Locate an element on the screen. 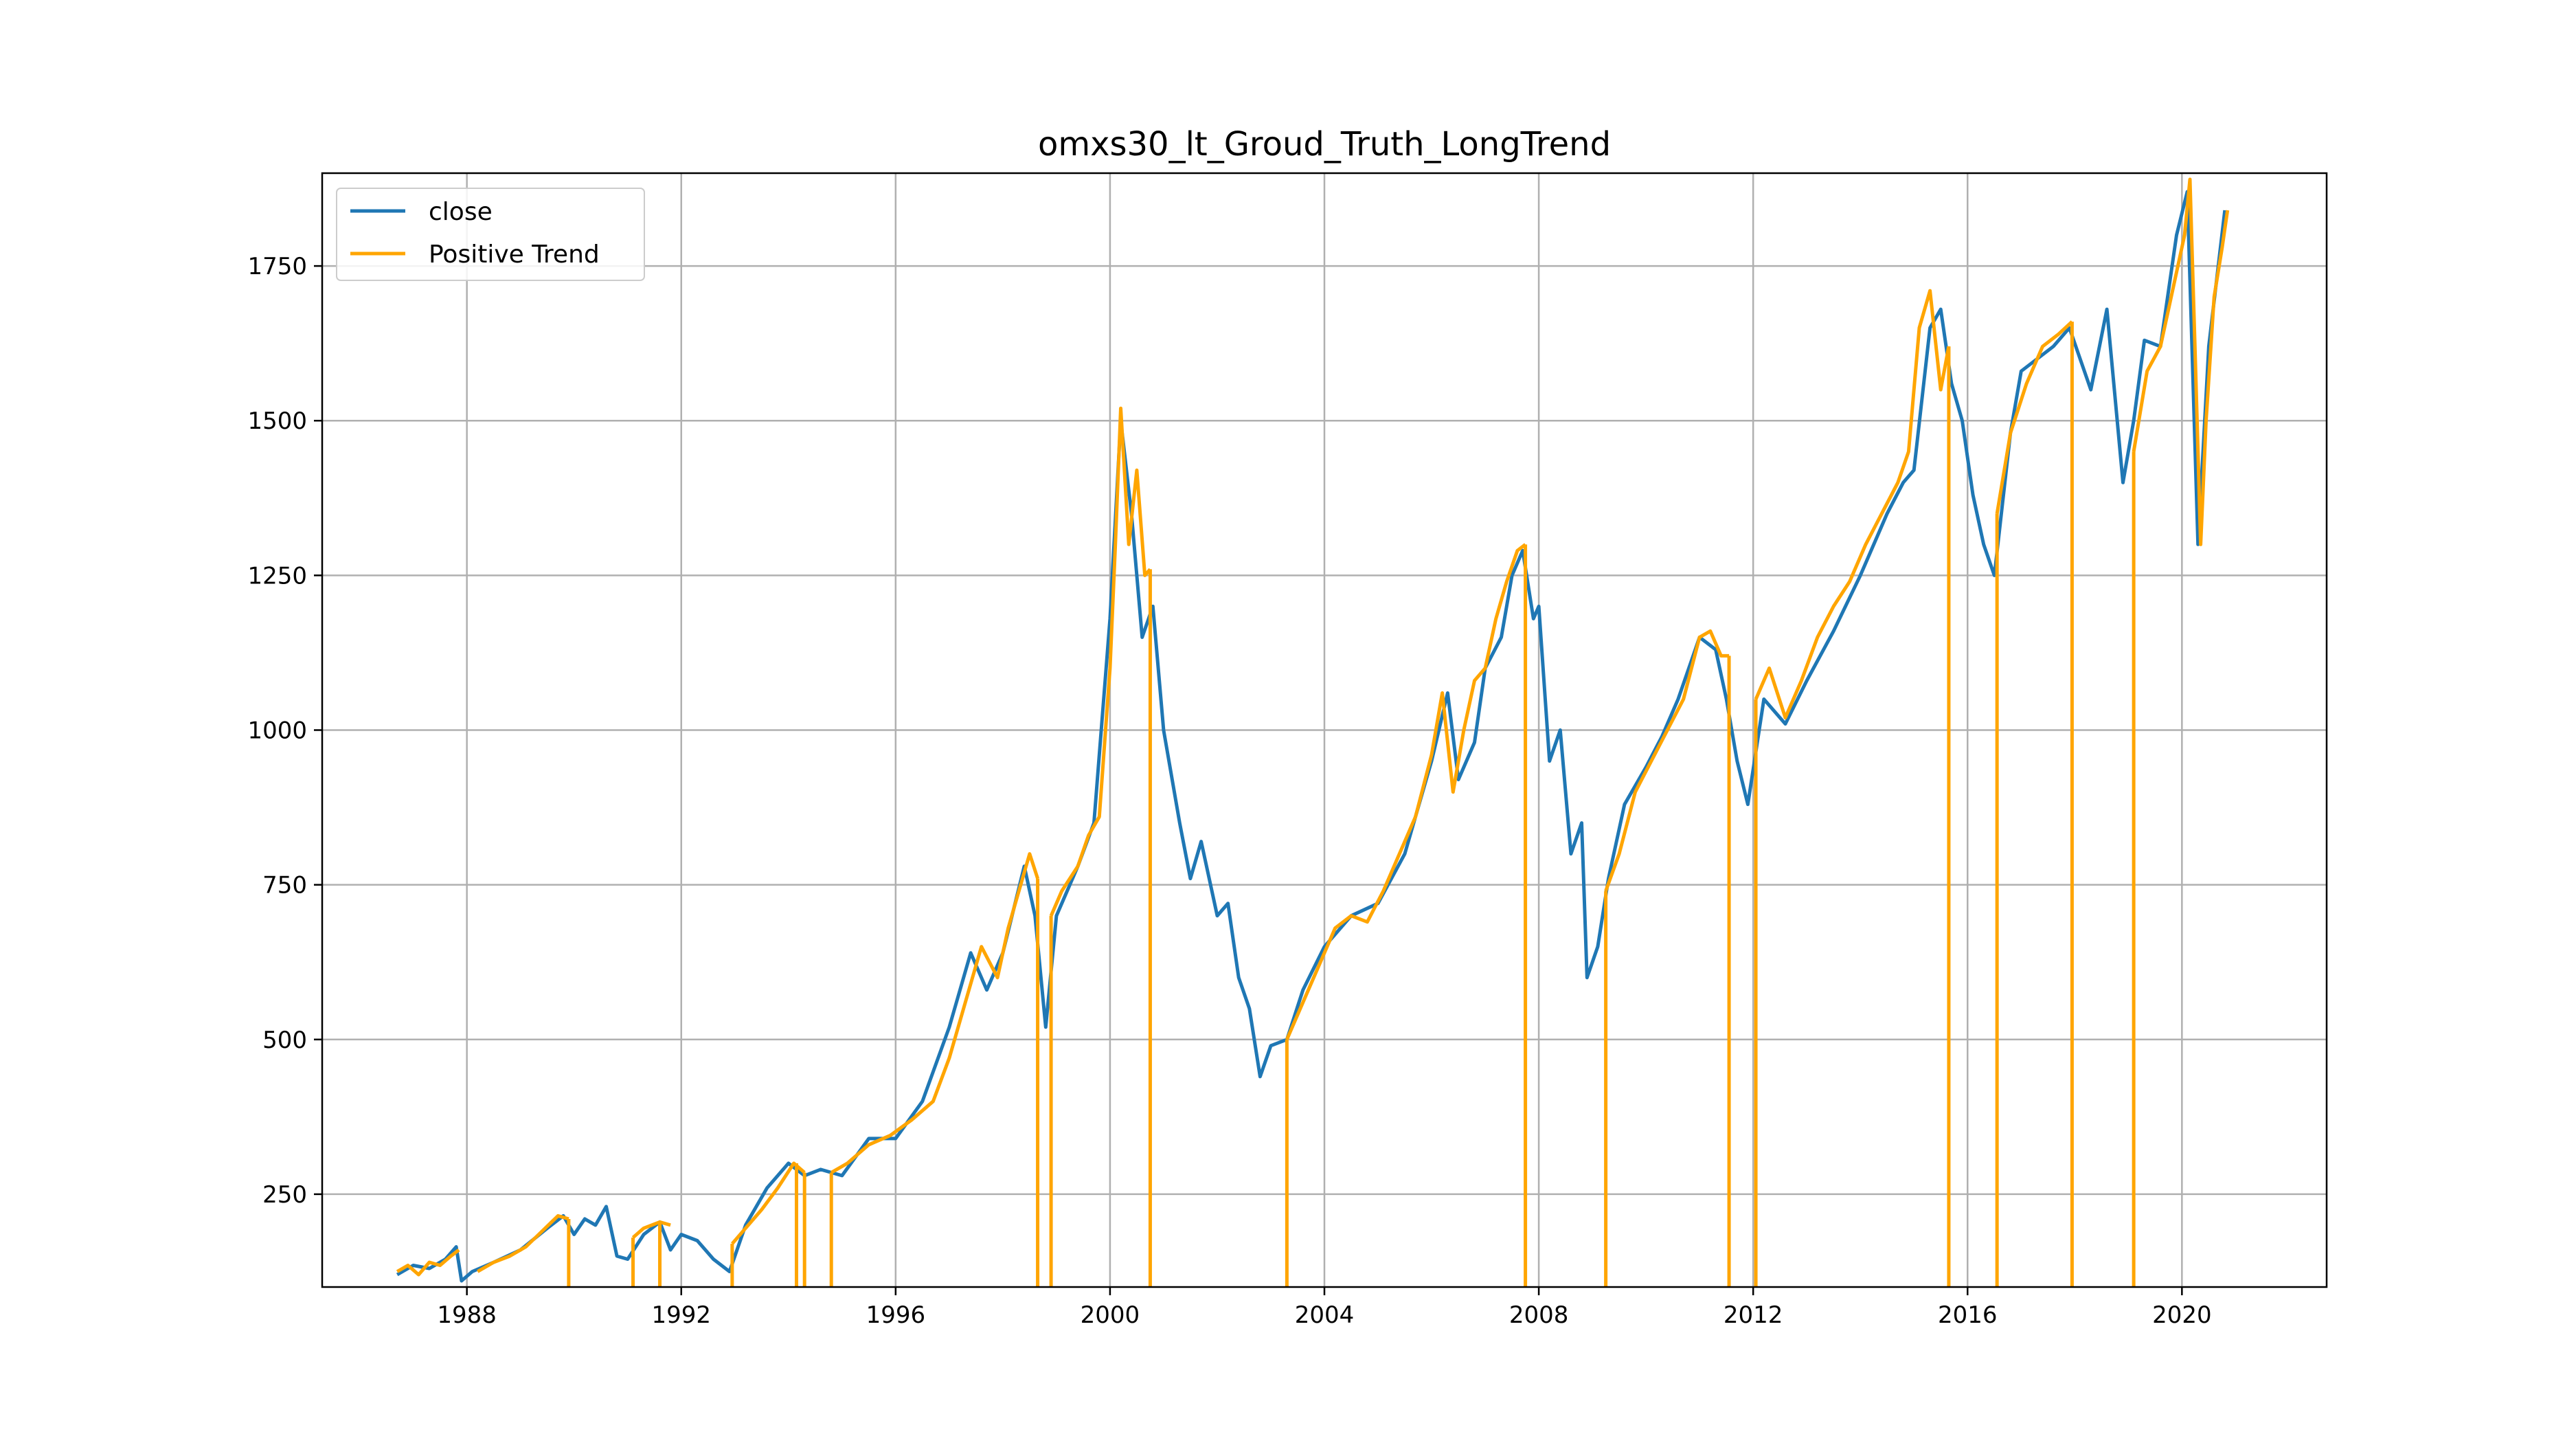 The width and height of the screenshot is (2576, 1443). y-axis: 250 500 750 1000 1250 1500 1750 is located at coordinates (284, 731).